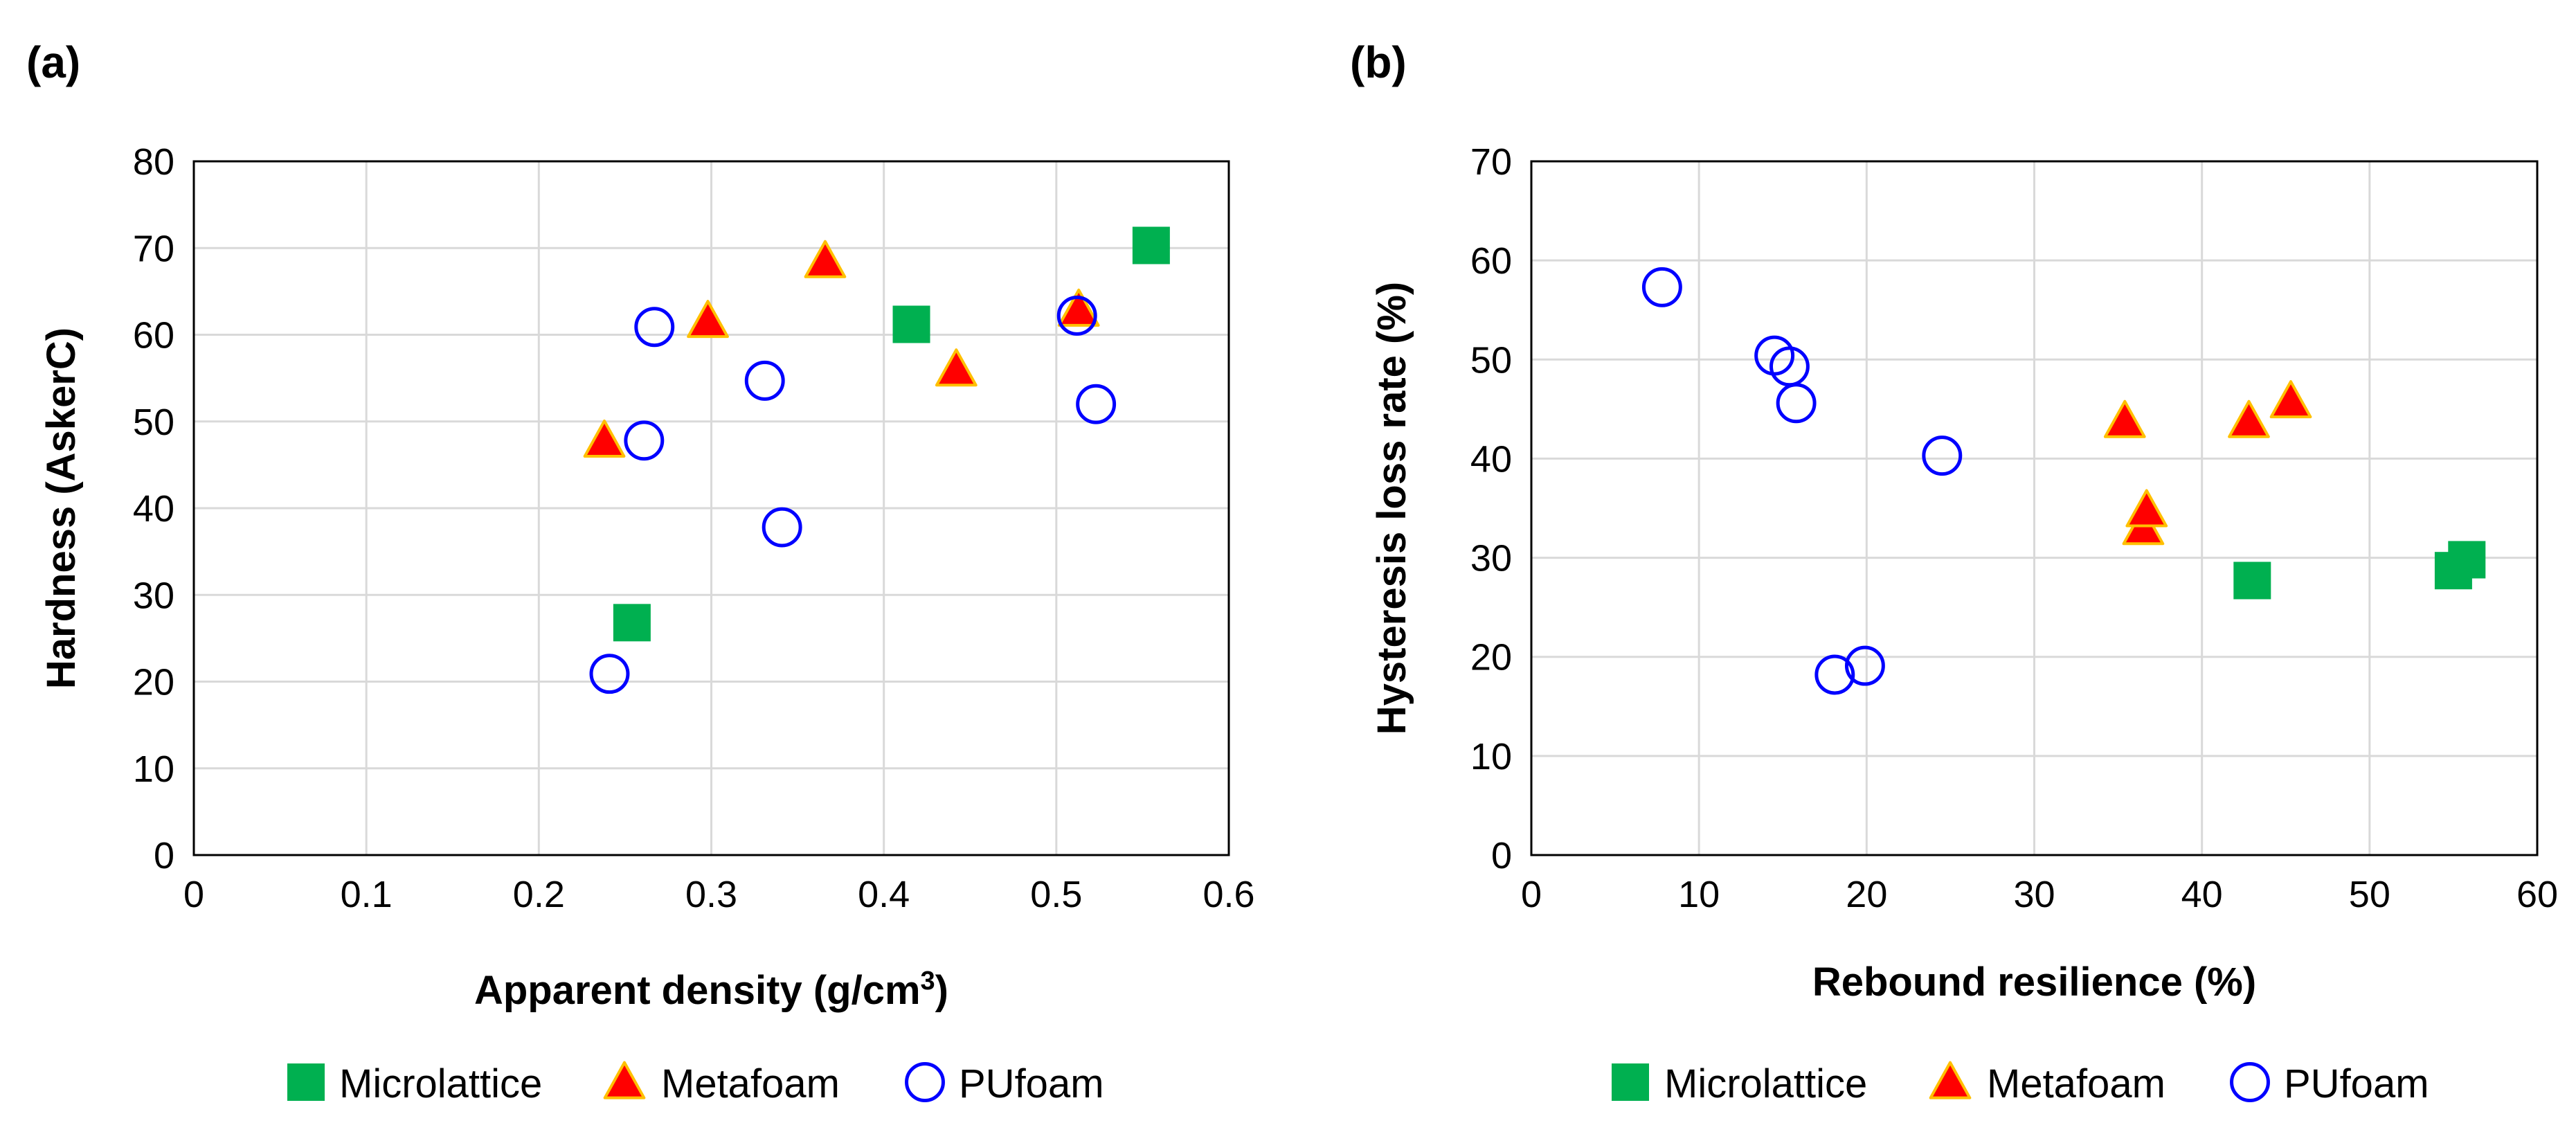 The width and height of the screenshot is (2576, 1123). What do you see at coordinates (2250, 1082) in the screenshot?
I see `panel-b-legend-pufoam-marker` at bounding box center [2250, 1082].